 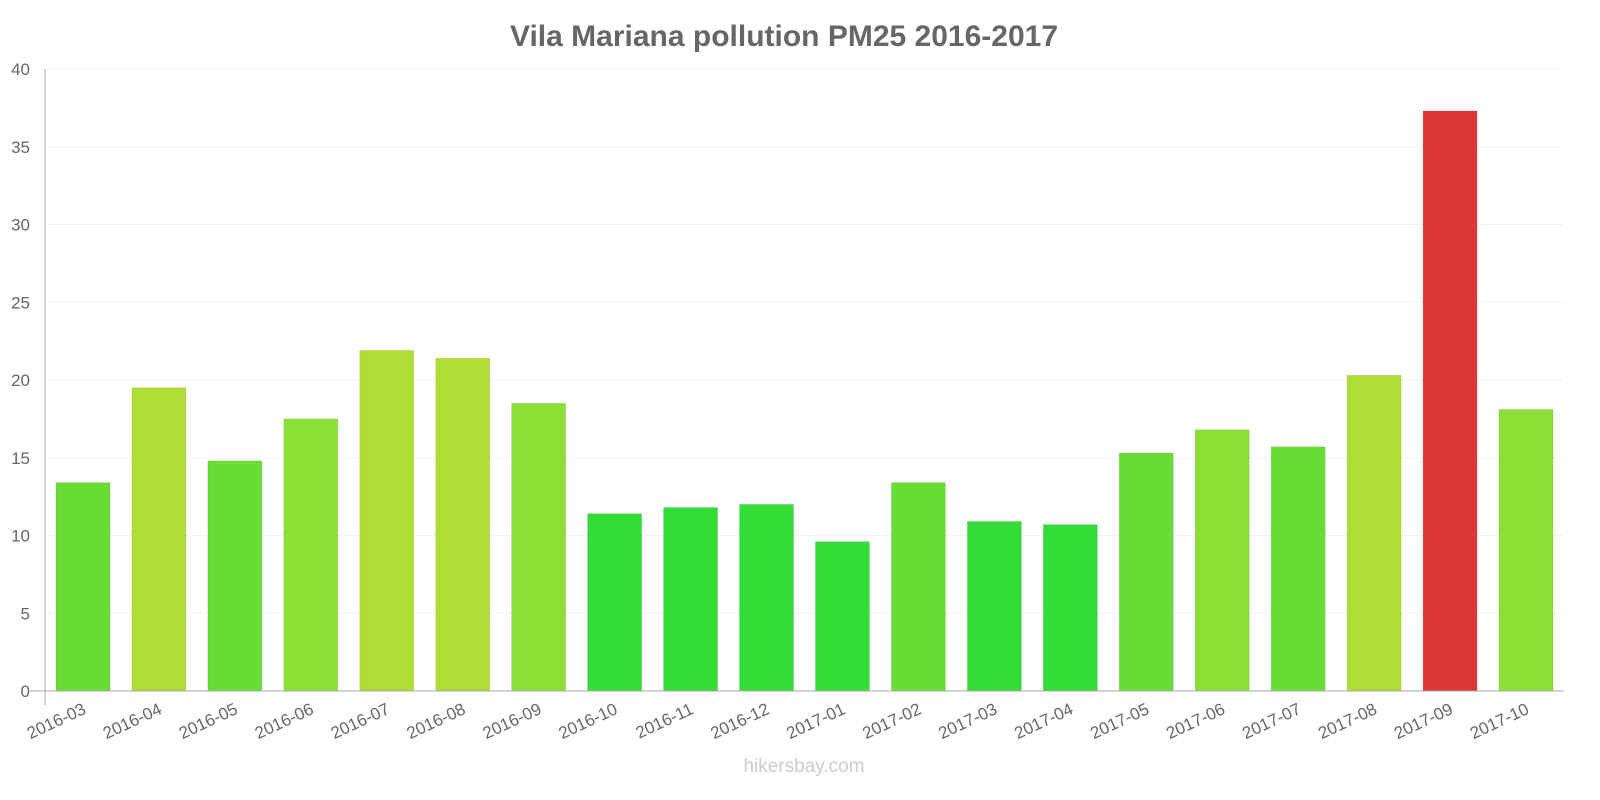 What do you see at coordinates (816, 721) in the screenshot?
I see `x-tick-label: 2017-01` at bounding box center [816, 721].